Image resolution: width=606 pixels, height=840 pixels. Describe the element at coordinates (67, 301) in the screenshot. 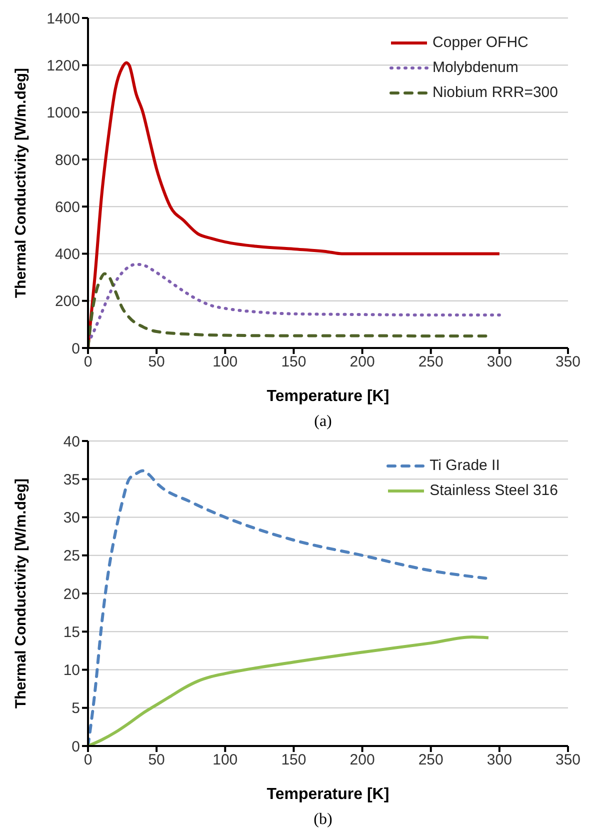

I see `y-tick-label: 200` at that location.